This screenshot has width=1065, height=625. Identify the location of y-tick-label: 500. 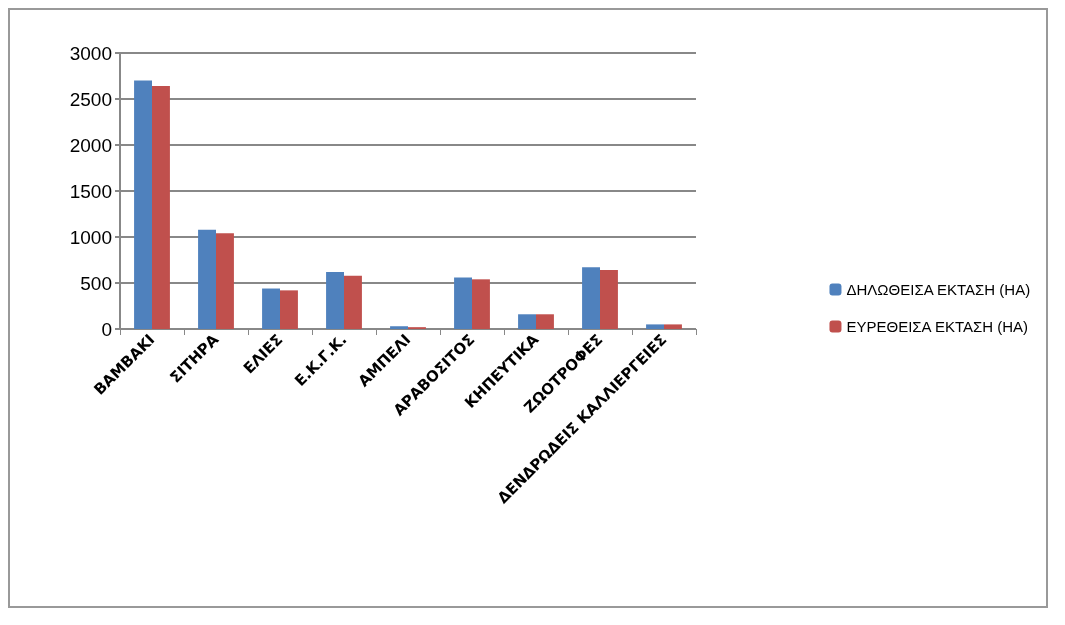
(96, 283).